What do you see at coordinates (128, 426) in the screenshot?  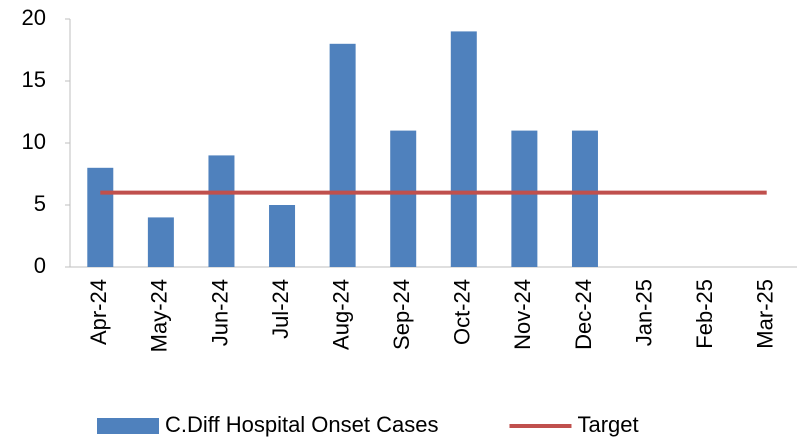 I see `legend-swatch` at bounding box center [128, 426].